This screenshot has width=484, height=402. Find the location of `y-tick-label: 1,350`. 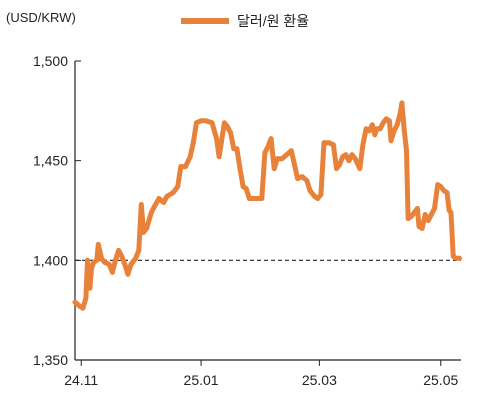

y-tick-label: 1,350 is located at coordinates (50, 360).